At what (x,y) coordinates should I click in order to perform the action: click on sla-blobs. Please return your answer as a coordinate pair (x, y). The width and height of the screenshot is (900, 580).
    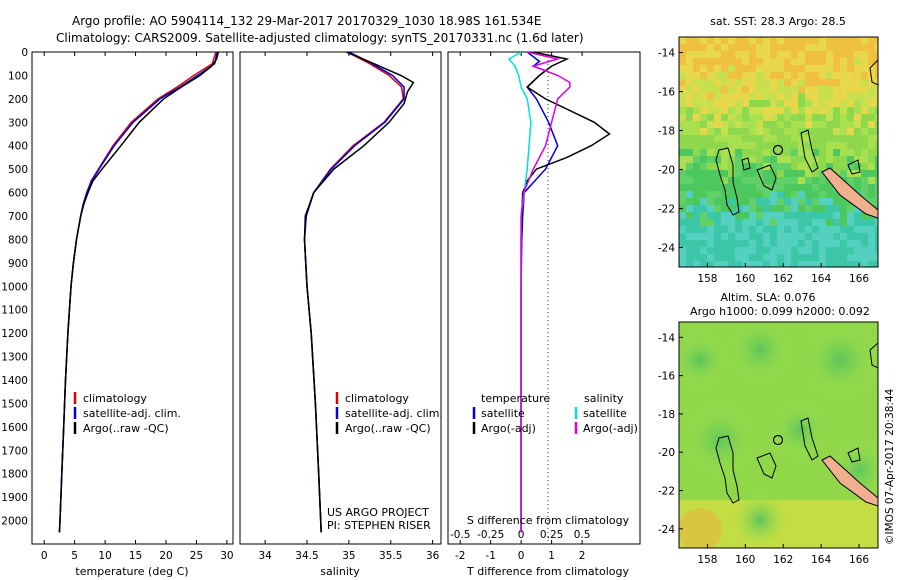
    Looking at the image, I should click on (778, 435).